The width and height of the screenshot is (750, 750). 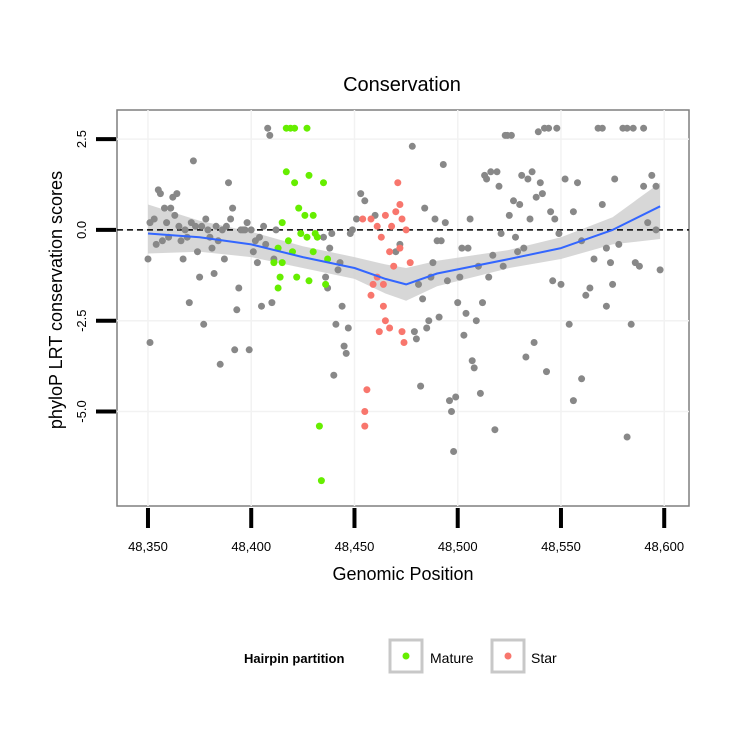 What do you see at coordinates (402, 574) in the screenshot?
I see `x-axis-title: Genomic Position` at bounding box center [402, 574].